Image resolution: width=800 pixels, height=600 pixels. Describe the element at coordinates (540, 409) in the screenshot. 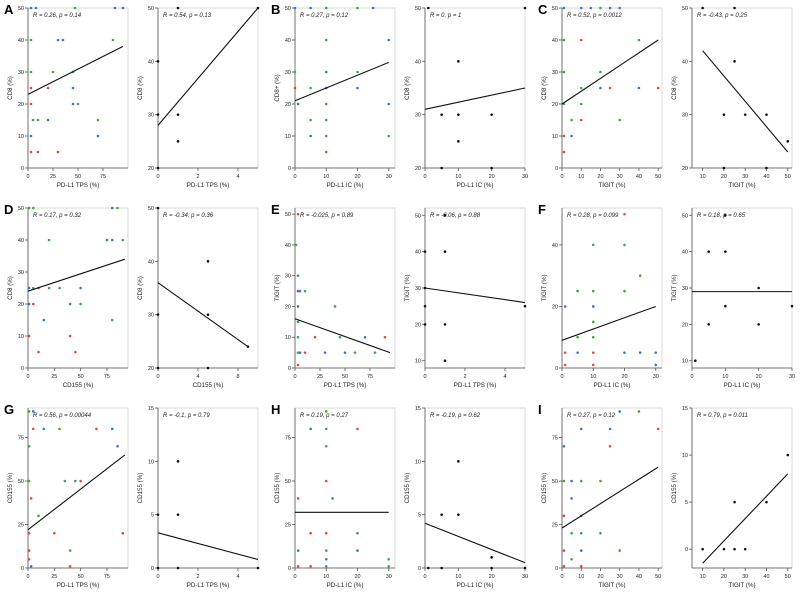

I see `panel-label: I` at that location.